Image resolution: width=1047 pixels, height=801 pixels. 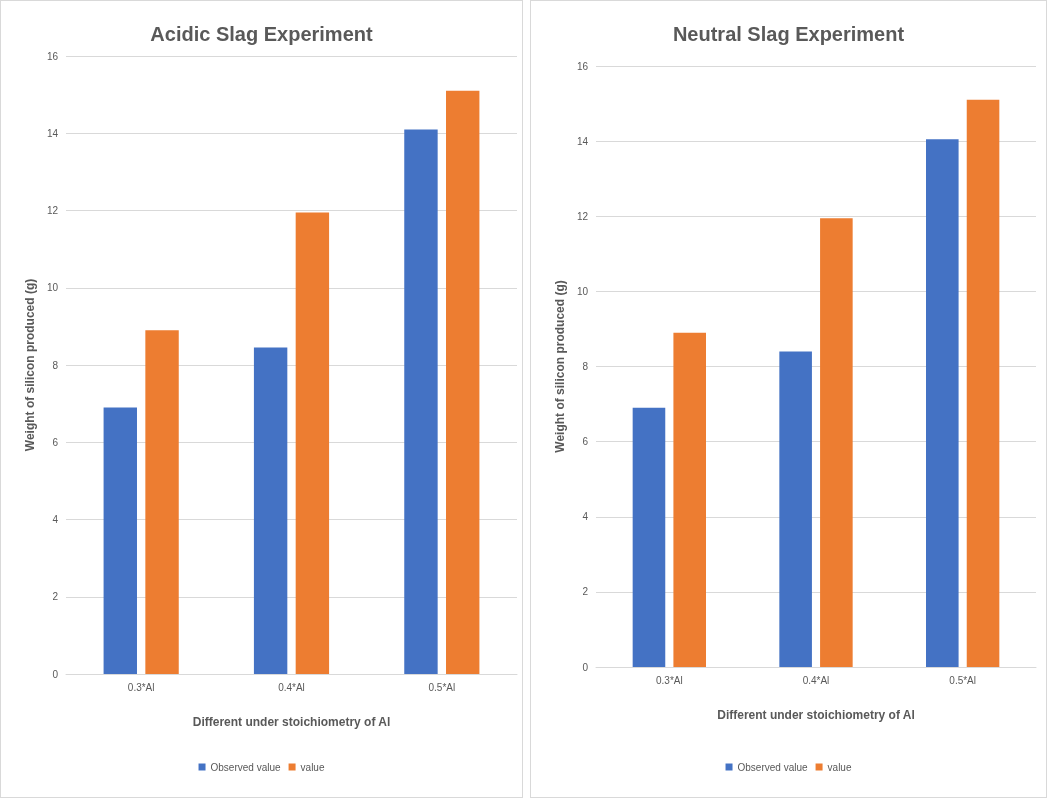 What do you see at coordinates (261, 34) in the screenshot?
I see `chart-title: Acidic Slag Experiment` at bounding box center [261, 34].